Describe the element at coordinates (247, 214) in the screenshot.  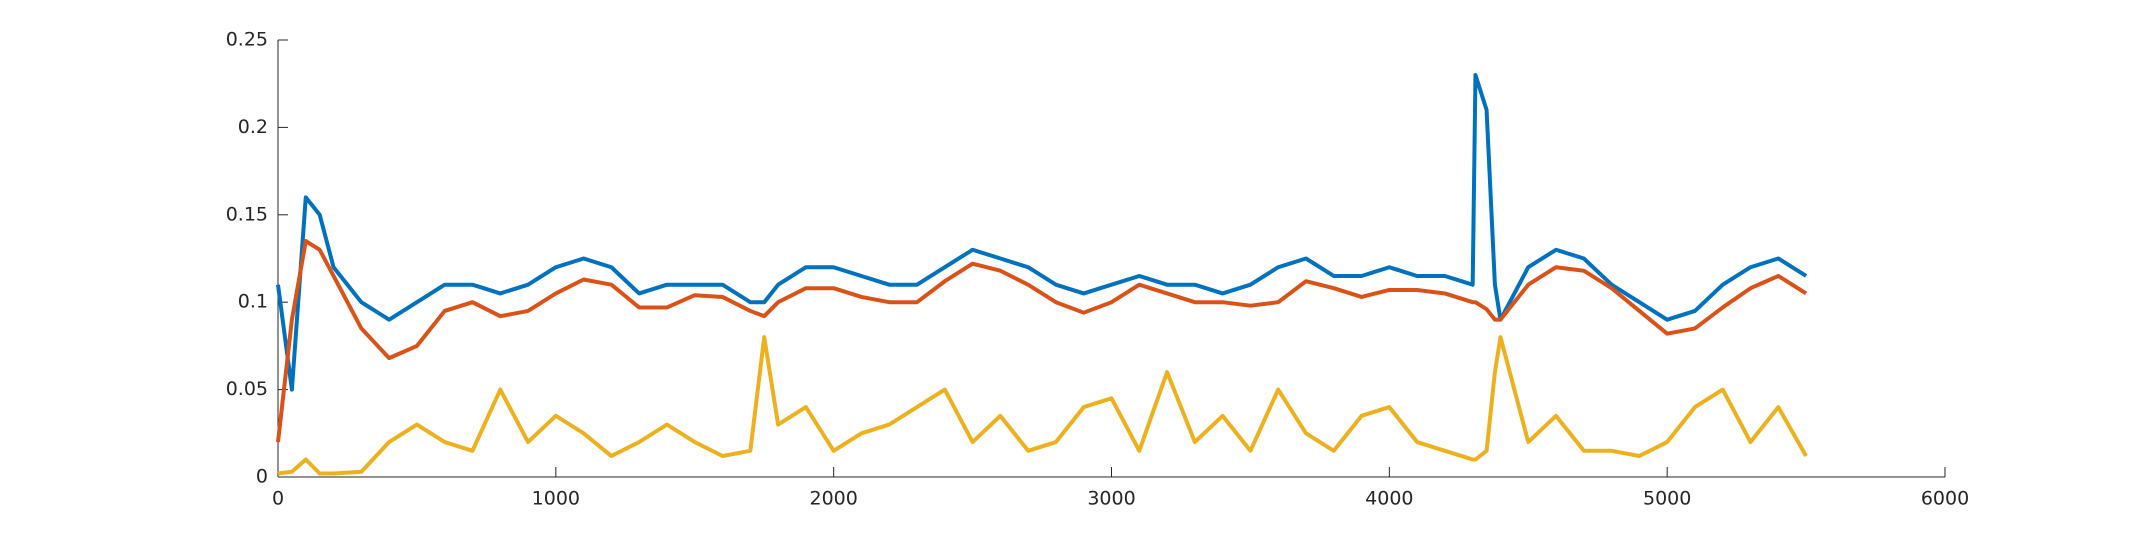
I see `y-tick-label: 0.15` at that location.